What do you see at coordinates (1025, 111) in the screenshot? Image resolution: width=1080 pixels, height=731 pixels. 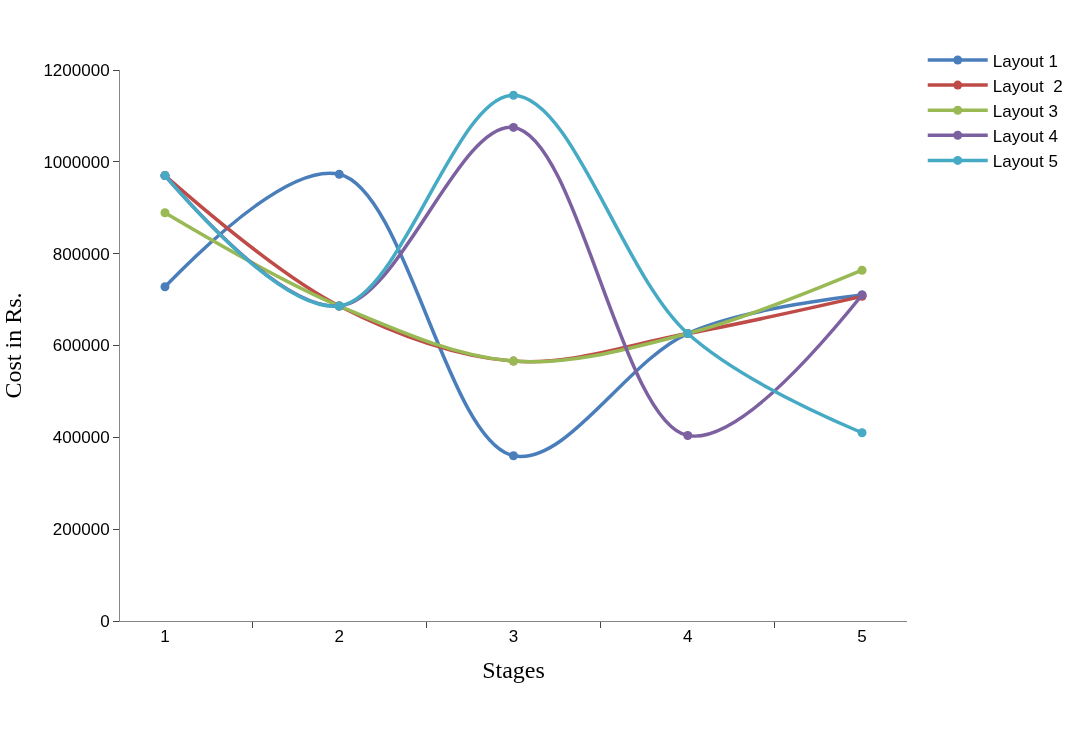 I see `legend-label: Layout 3` at bounding box center [1025, 111].